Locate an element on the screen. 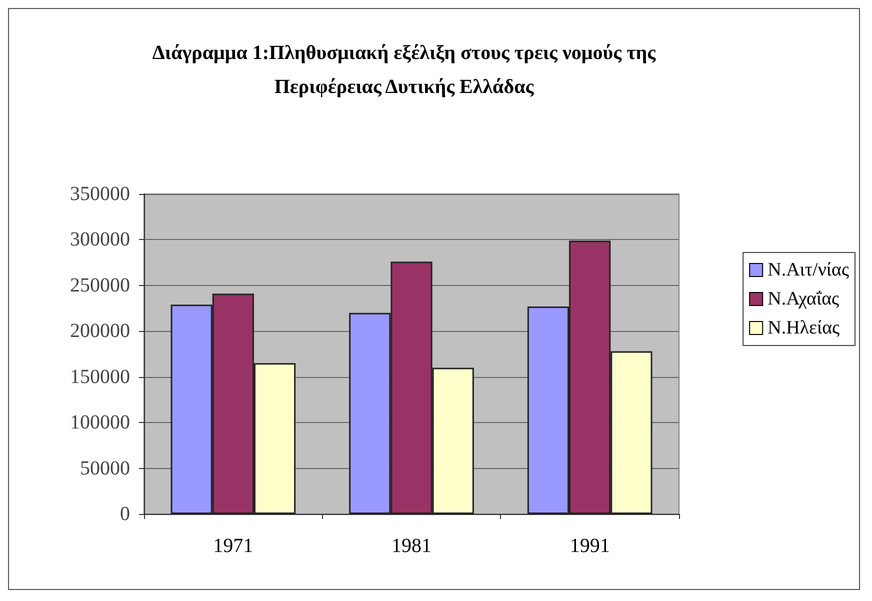  legend-label: Ν.Αχαΐας is located at coordinates (804, 299).